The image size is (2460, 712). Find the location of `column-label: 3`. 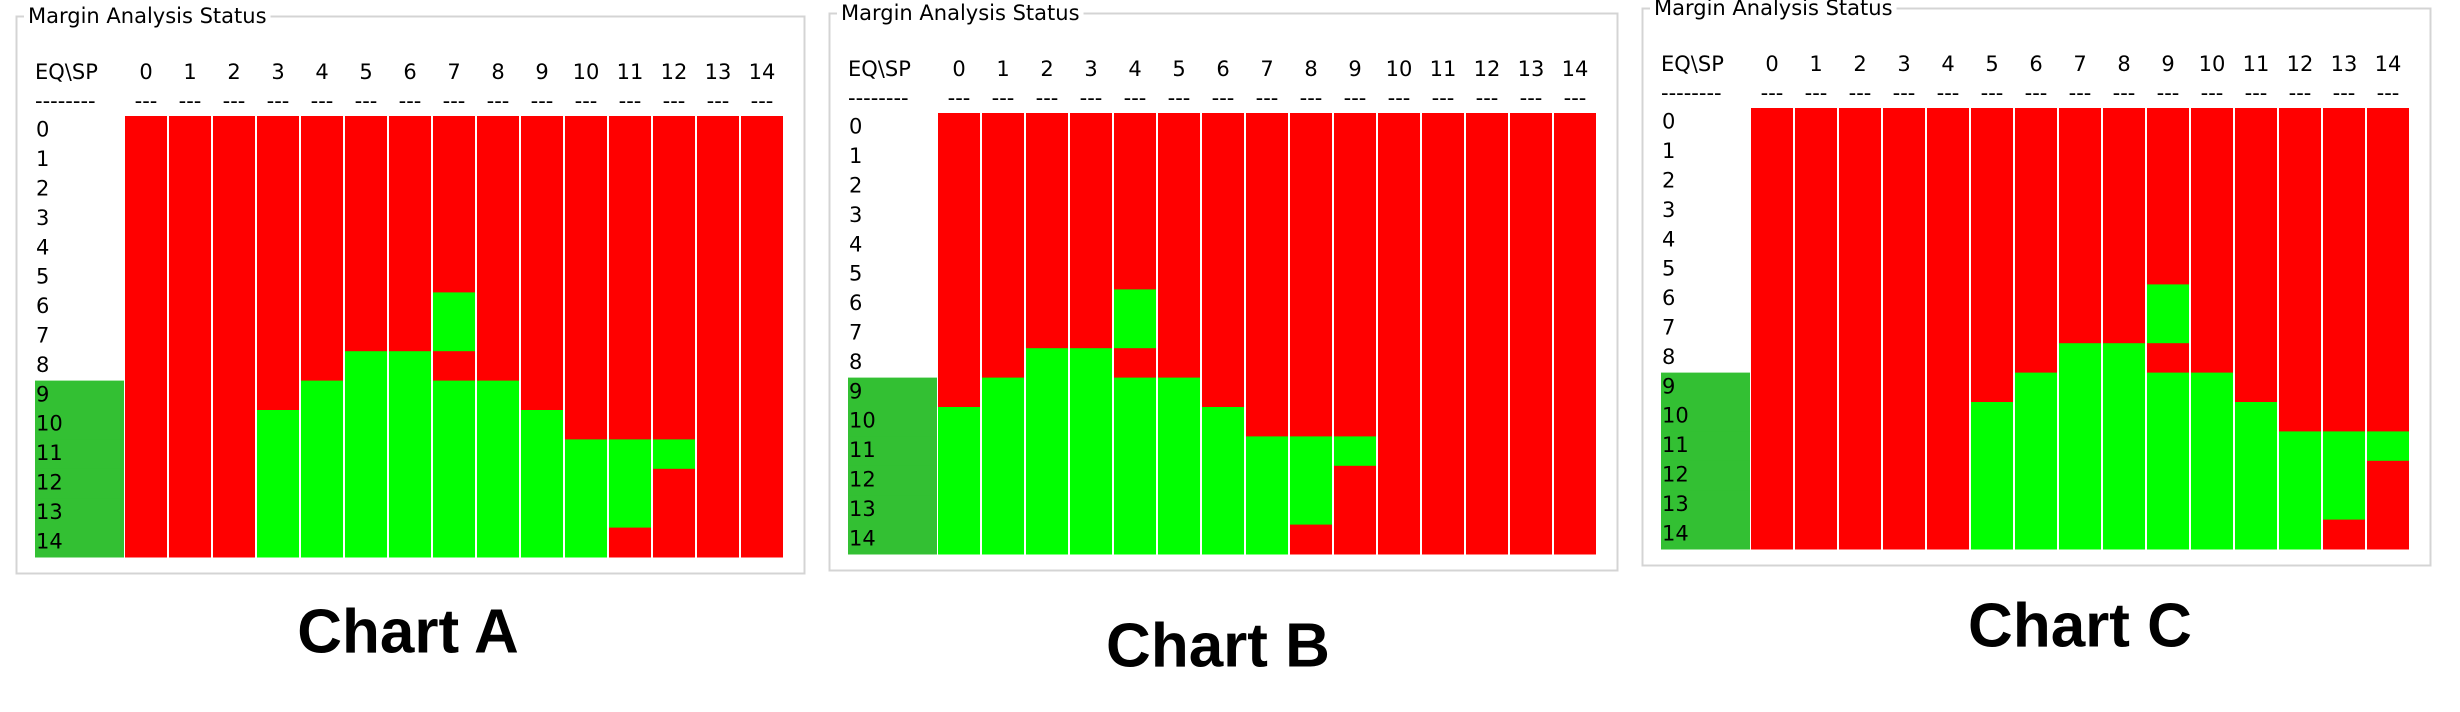

column-label: 3 is located at coordinates (277, 72).